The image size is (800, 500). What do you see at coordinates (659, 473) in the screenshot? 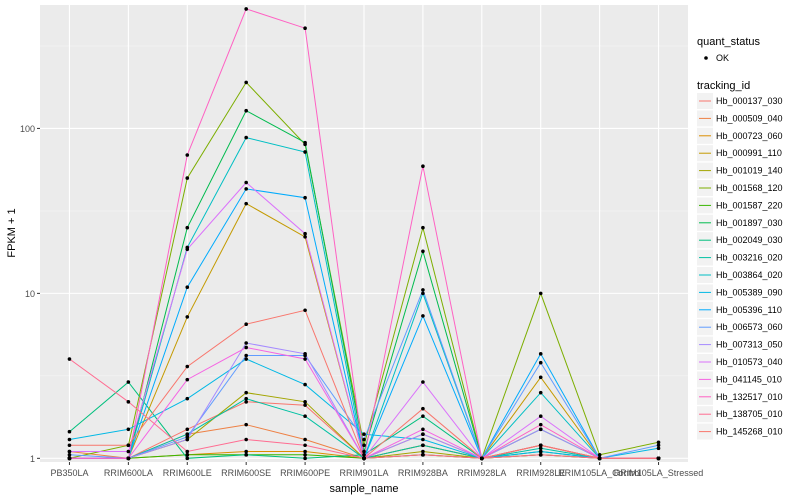
I see `x-tick-label: RRIM105LA_Stressed` at bounding box center [659, 473].